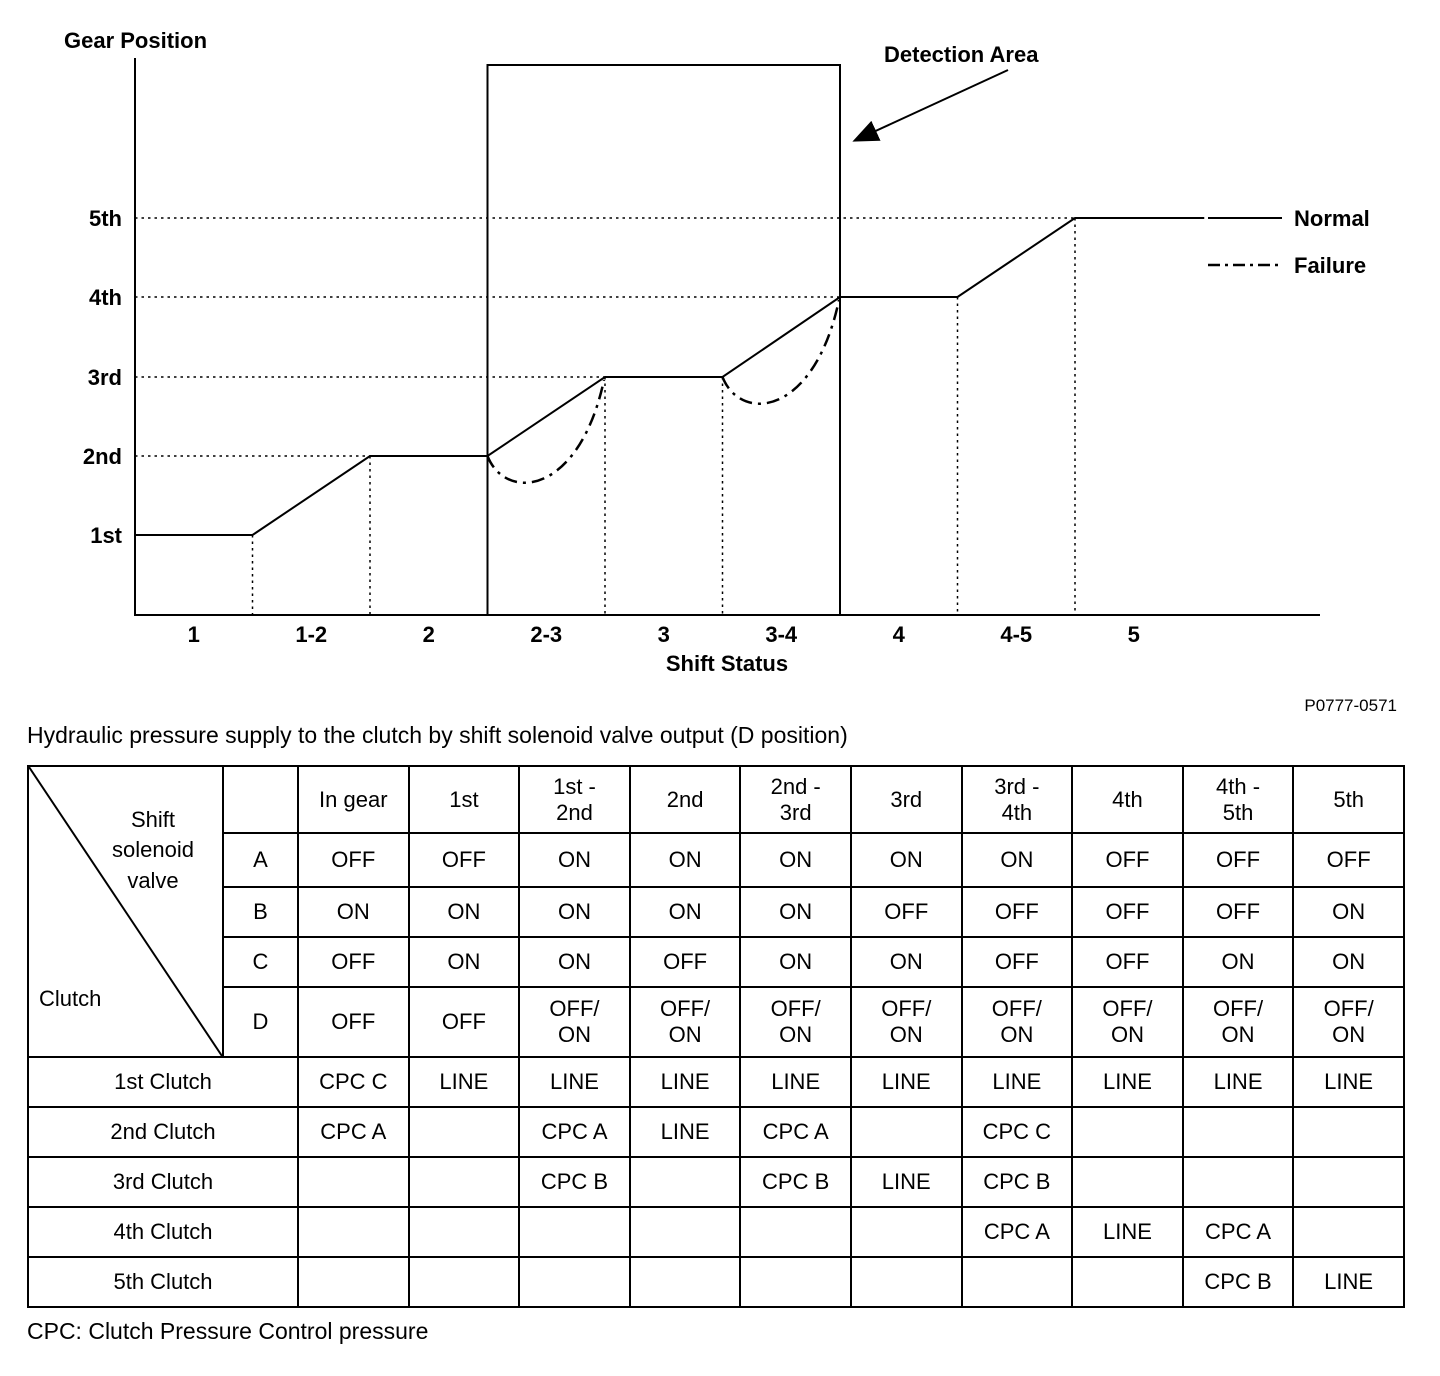  What do you see at coordinates (260, 799) in the screenshot?
I see `blank-header-cell` at bounding box center [260, 799].